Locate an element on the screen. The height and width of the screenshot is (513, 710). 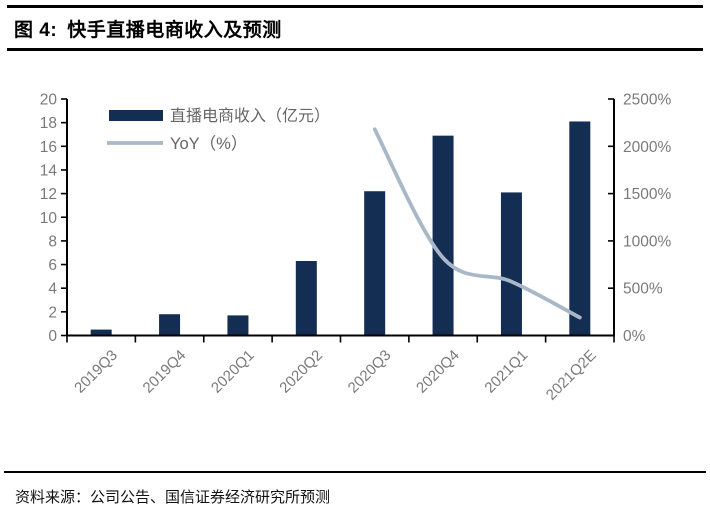
right-axis-label: 1500% is located at coordinates (647, 194).